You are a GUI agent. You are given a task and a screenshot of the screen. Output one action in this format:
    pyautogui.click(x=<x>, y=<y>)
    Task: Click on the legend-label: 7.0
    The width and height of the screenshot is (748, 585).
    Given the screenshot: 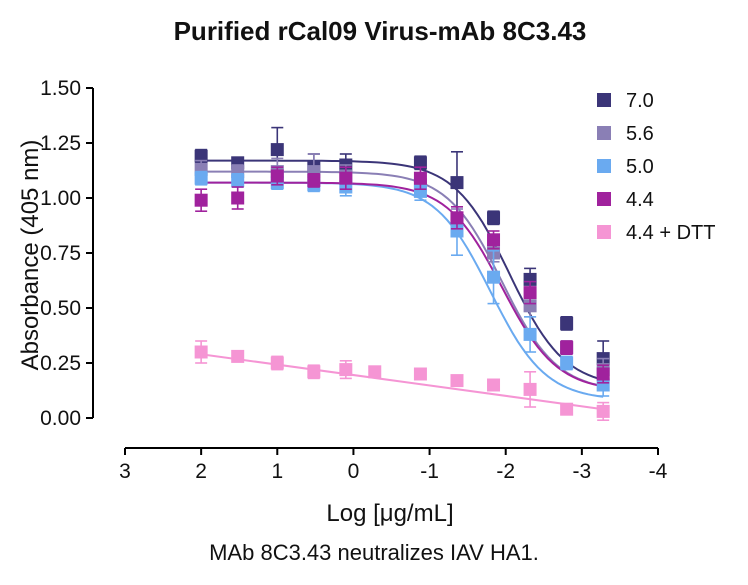 What is the action you would take?
    pyautogui.click(x=640, y=101)
    